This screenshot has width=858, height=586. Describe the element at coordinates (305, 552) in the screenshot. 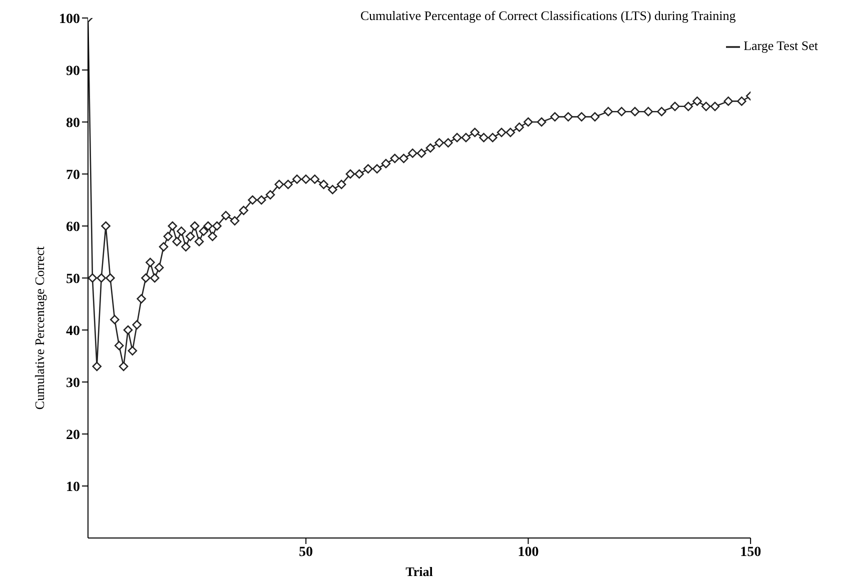

I see `x-tick-label: 50` at that location.